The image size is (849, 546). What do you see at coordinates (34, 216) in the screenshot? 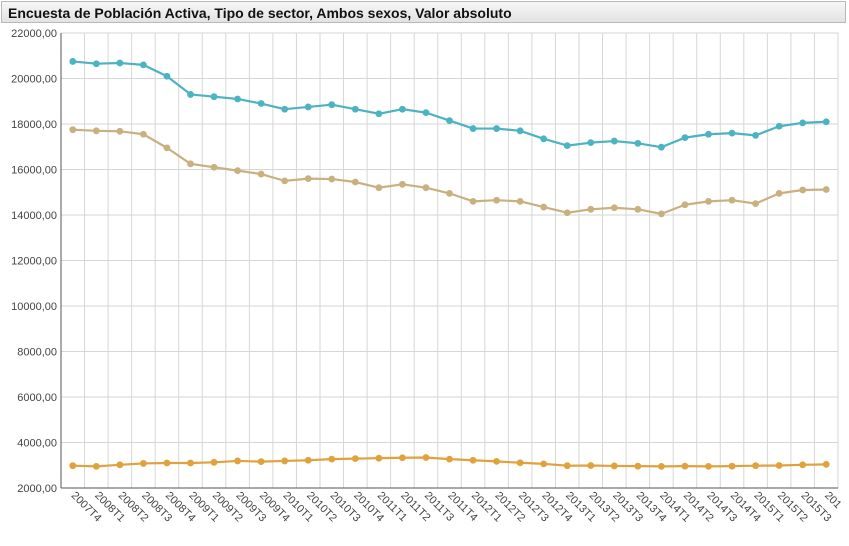
I see `y-tick-label: 14000,00` at bounding box center [34, 216].